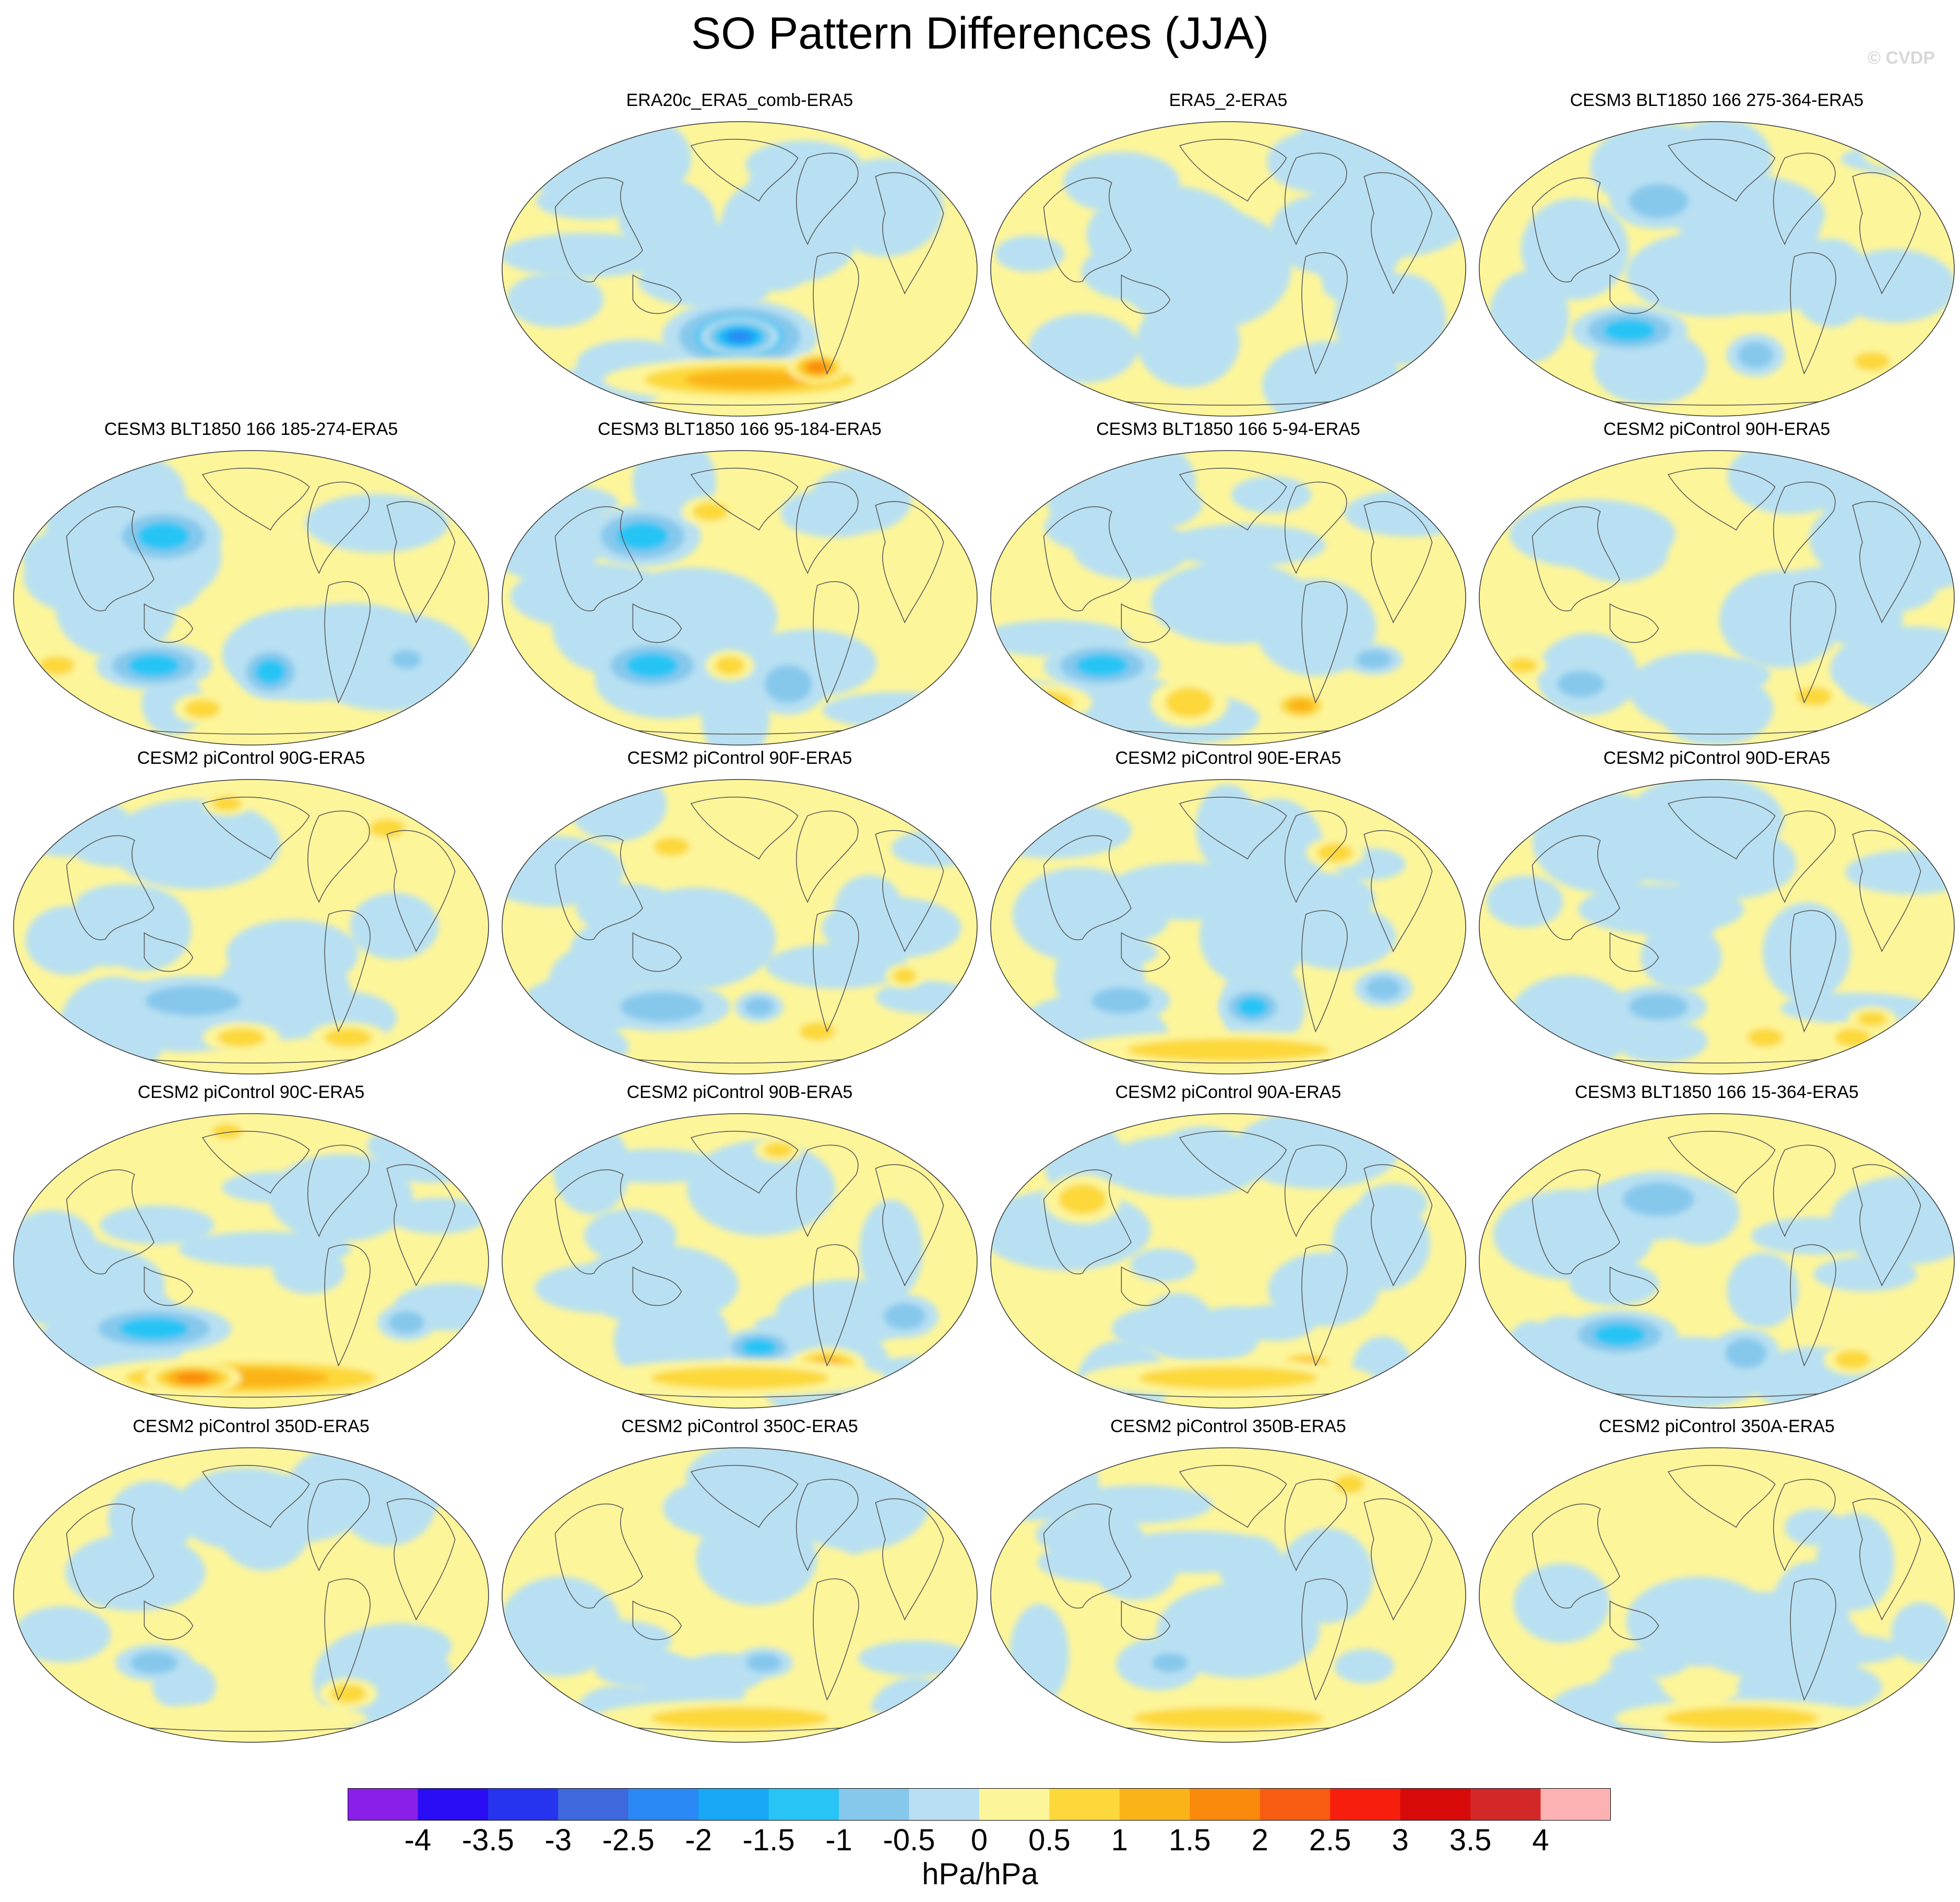  What do you see at coordinates (1717, 100) in the screenshot?
I see `panel-title: CESM3 BLT1850 166 275-364-ERA5` at bounding box center [1717, 100].